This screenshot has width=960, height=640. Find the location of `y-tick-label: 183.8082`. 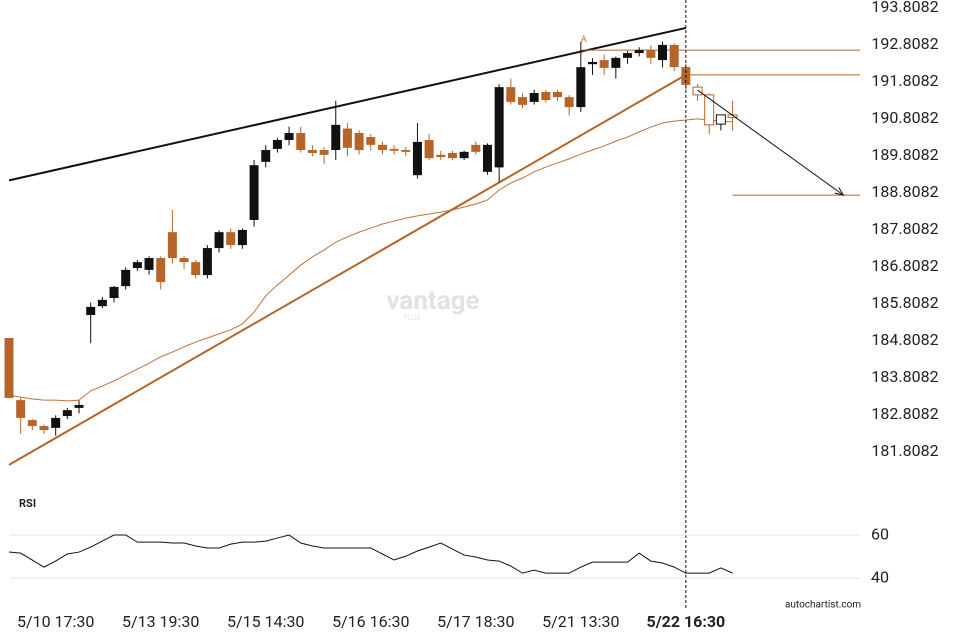

y-tick-label: 183.8082 is located at coordinates (904, 376).